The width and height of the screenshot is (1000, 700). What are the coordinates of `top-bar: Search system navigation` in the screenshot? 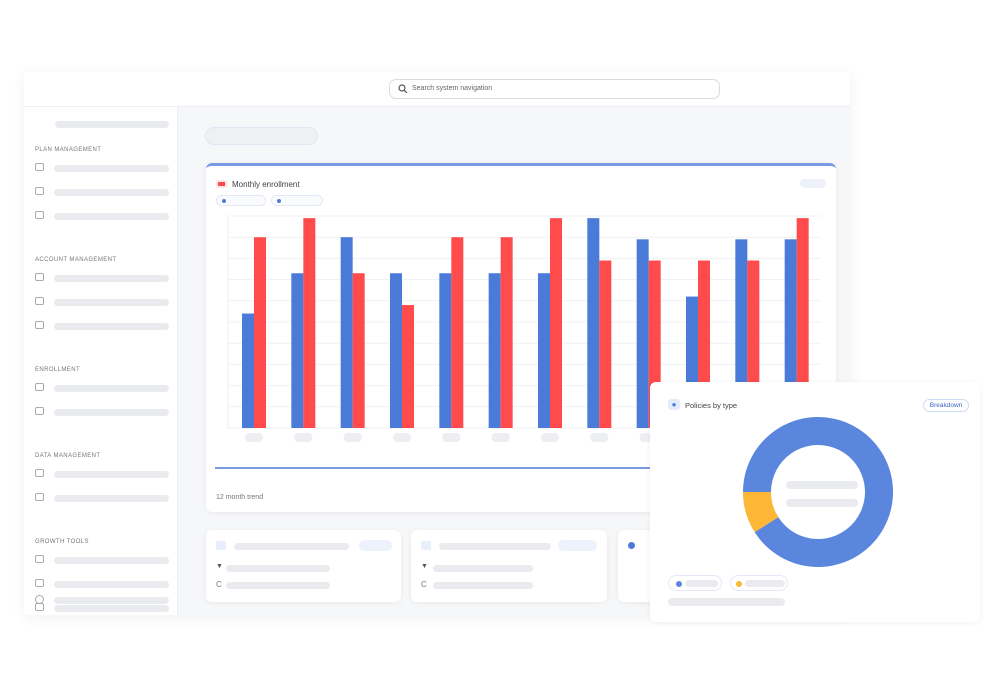 It's located at (437, 89).